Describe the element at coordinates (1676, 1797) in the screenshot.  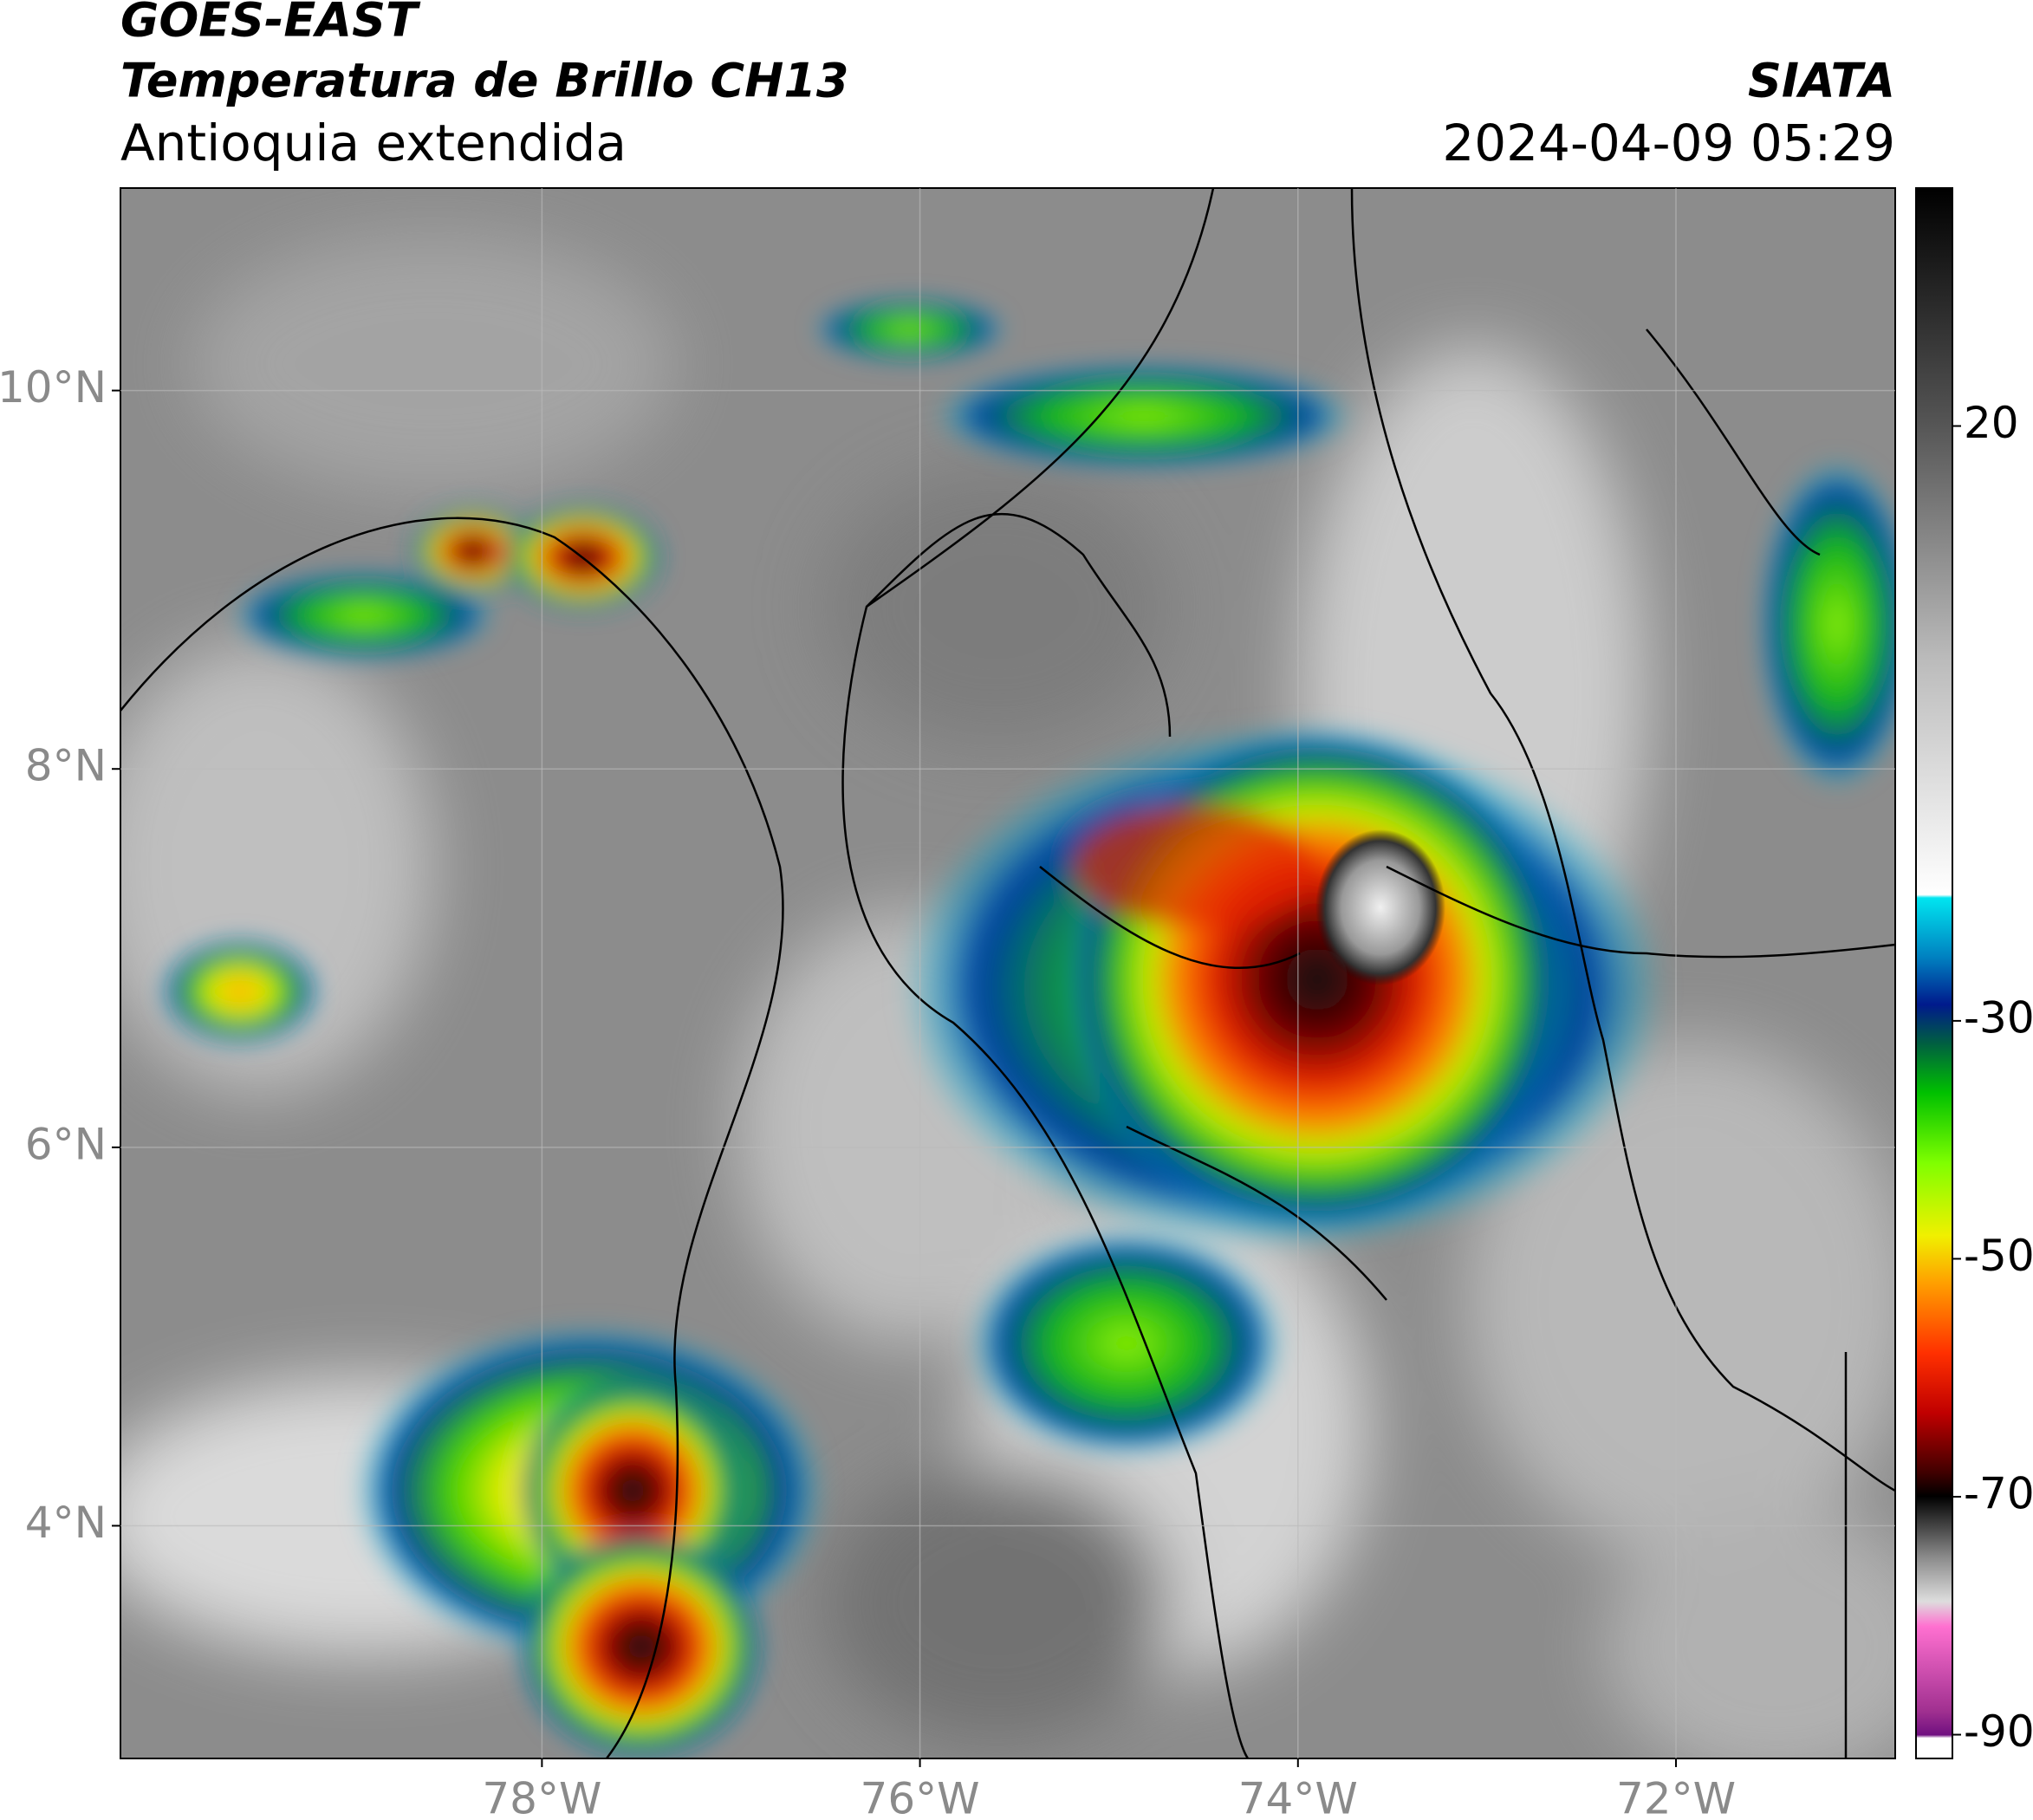
I see `x-tick-label: 72°W` at that location.